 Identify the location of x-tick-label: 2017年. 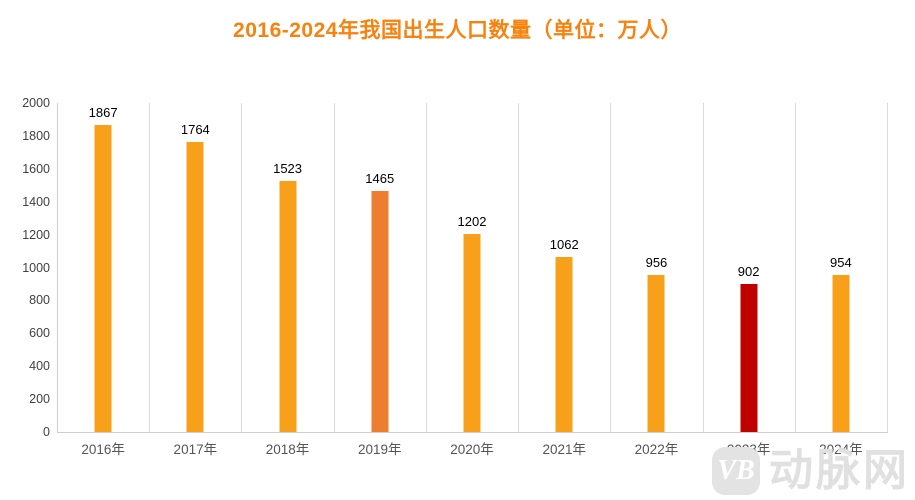
(195, 449).